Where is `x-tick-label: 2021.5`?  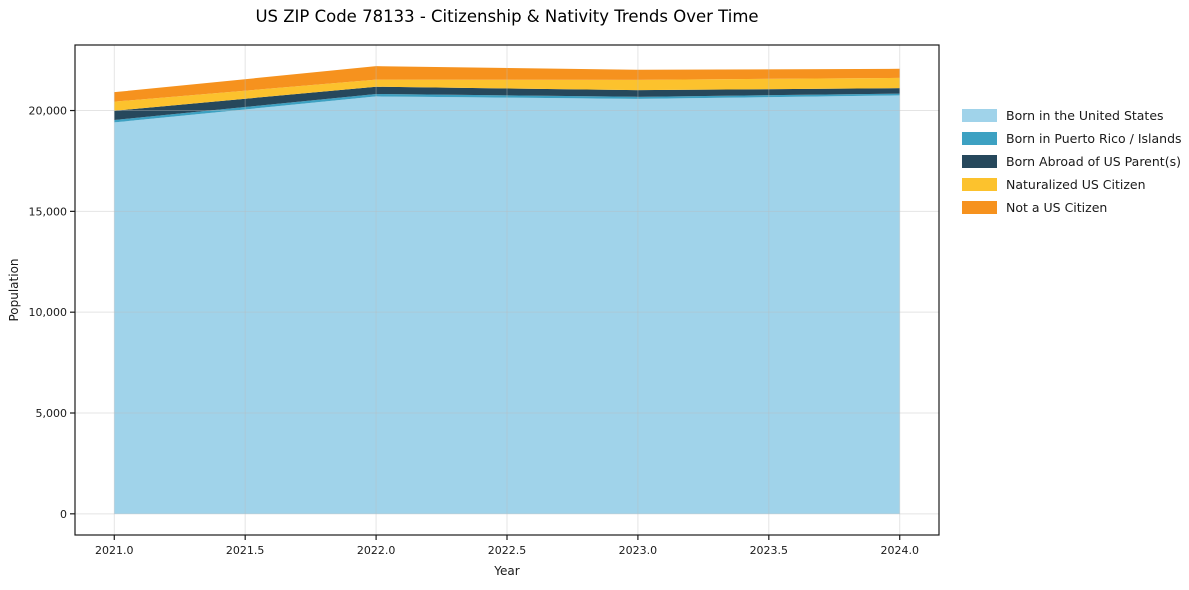
x-tick-label: 2021.5 is located at coordinates (245, 550).